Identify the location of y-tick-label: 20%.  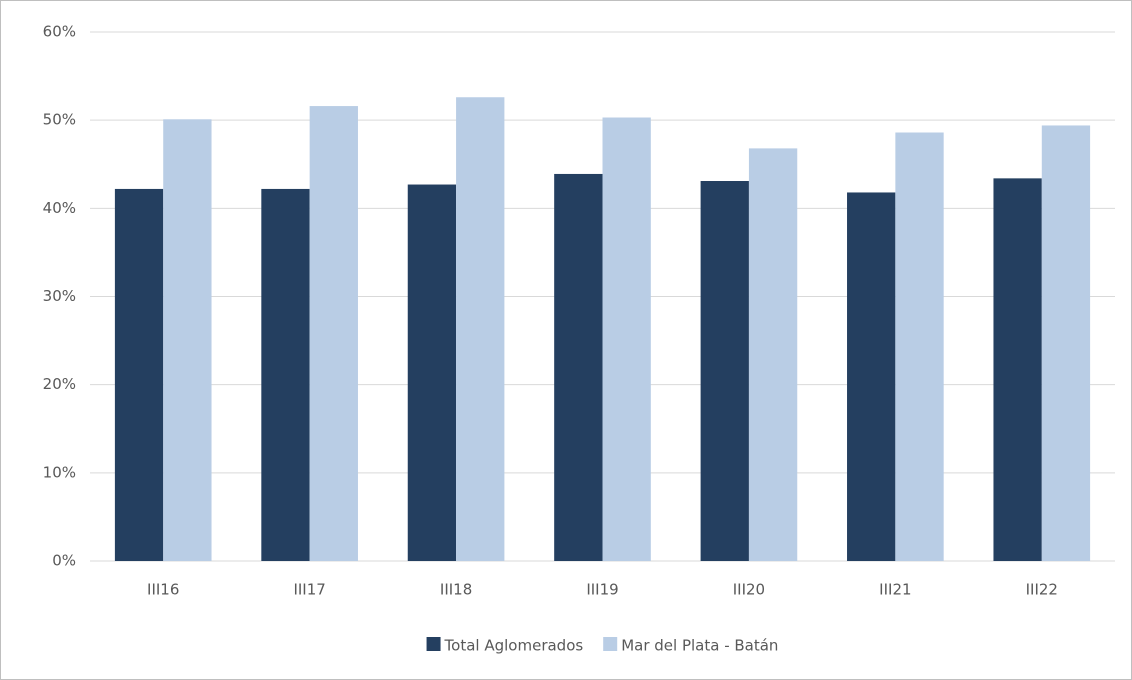
(59, 384).